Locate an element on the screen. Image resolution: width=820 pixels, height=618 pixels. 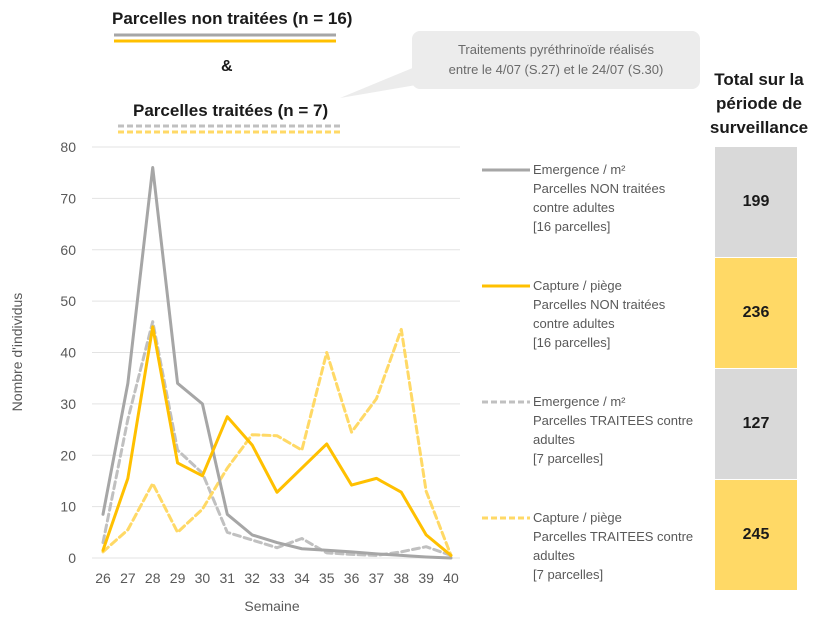
ampersand-label: & is located at coordinates (227, 66).